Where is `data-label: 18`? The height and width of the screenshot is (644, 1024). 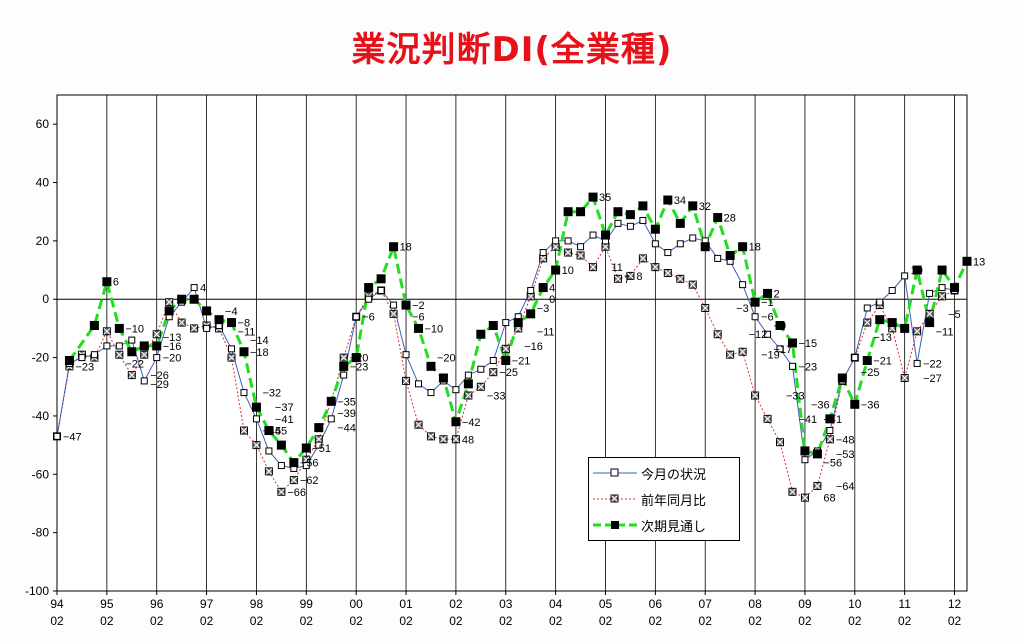
data-label: 18 is located at coordinates (406, 248).